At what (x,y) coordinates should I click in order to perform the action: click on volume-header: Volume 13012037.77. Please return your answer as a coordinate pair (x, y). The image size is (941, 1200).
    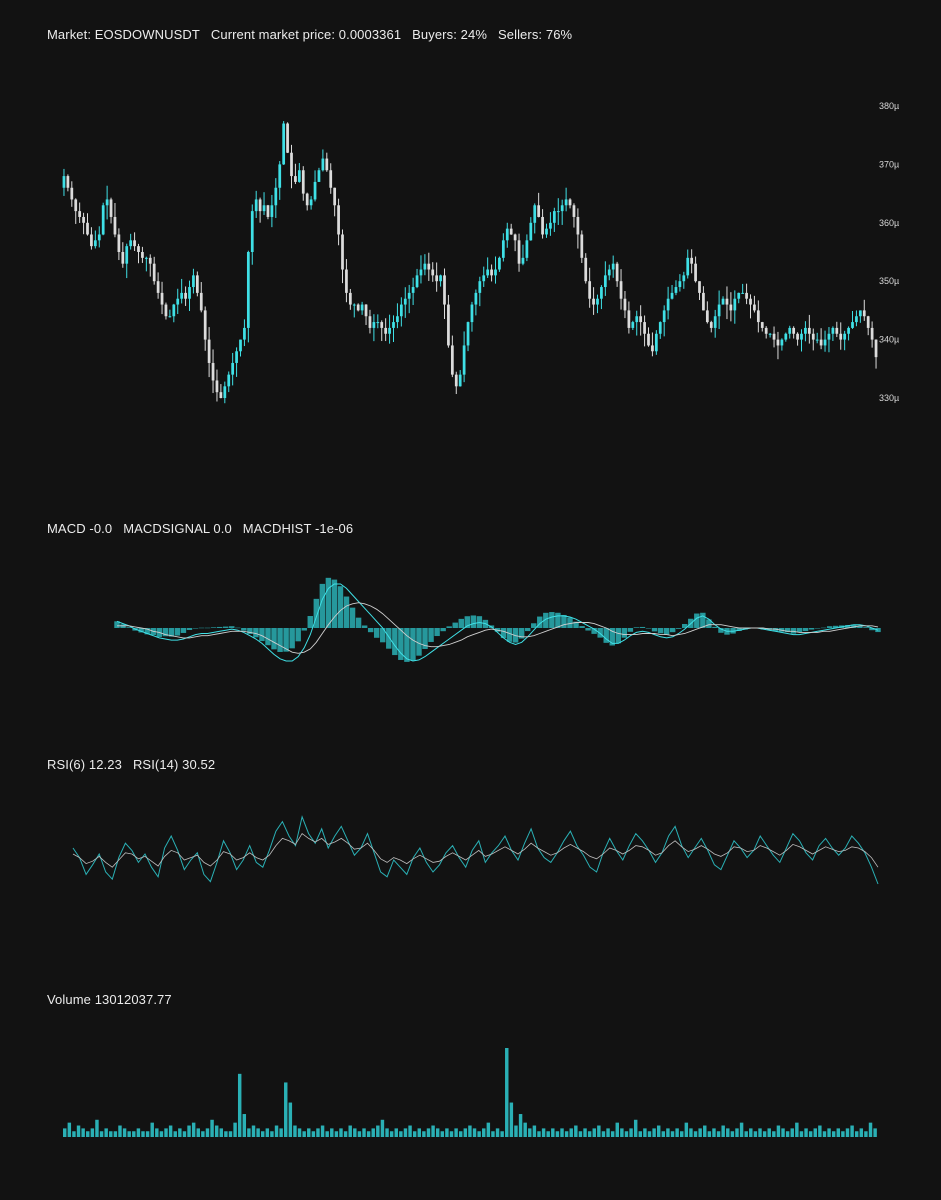
    Looking at the image, I should click on (115, 999).